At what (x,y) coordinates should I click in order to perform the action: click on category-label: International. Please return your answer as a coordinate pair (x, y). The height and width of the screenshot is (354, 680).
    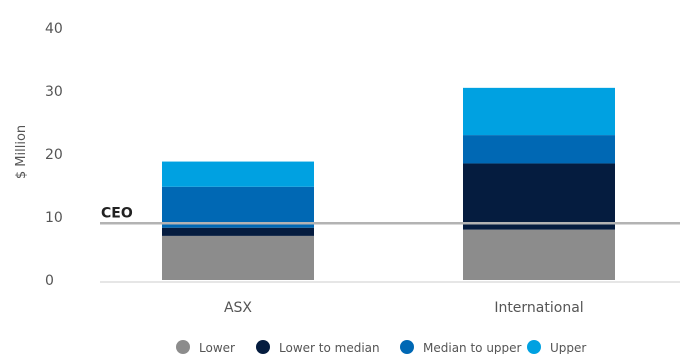
    Looking at the image, I should click on (538, 308).